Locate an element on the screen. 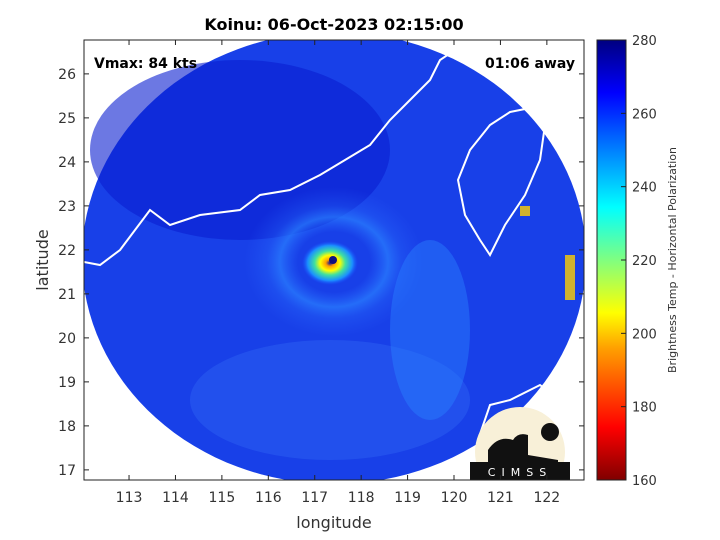 Image resolution: width=720 pixels, height=540 pixels. colorbar-tick-label: 160 is located at coordinates (644, 481).